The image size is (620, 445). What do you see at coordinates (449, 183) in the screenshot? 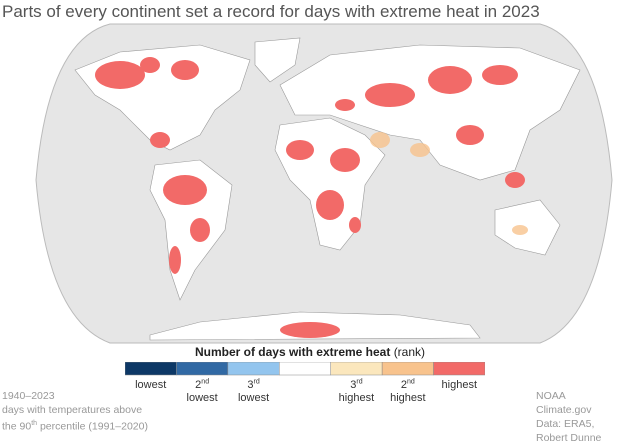
I see `second-areas` at bounding box center [449, 183].